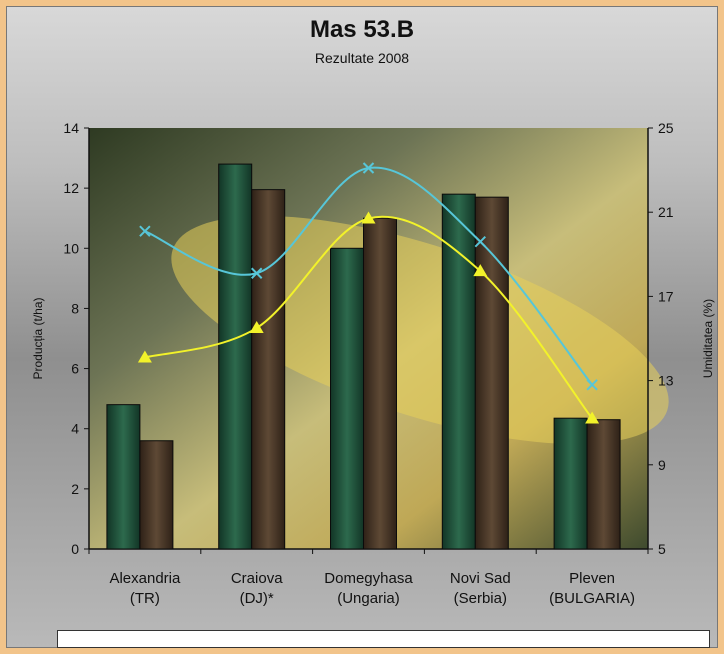 The width and height of the screenshot is (724, 654). What do you see at coordinates (666, 381) in the screenshot?
I see `y2-tick-label: 13` at bounding box center [666, 381].